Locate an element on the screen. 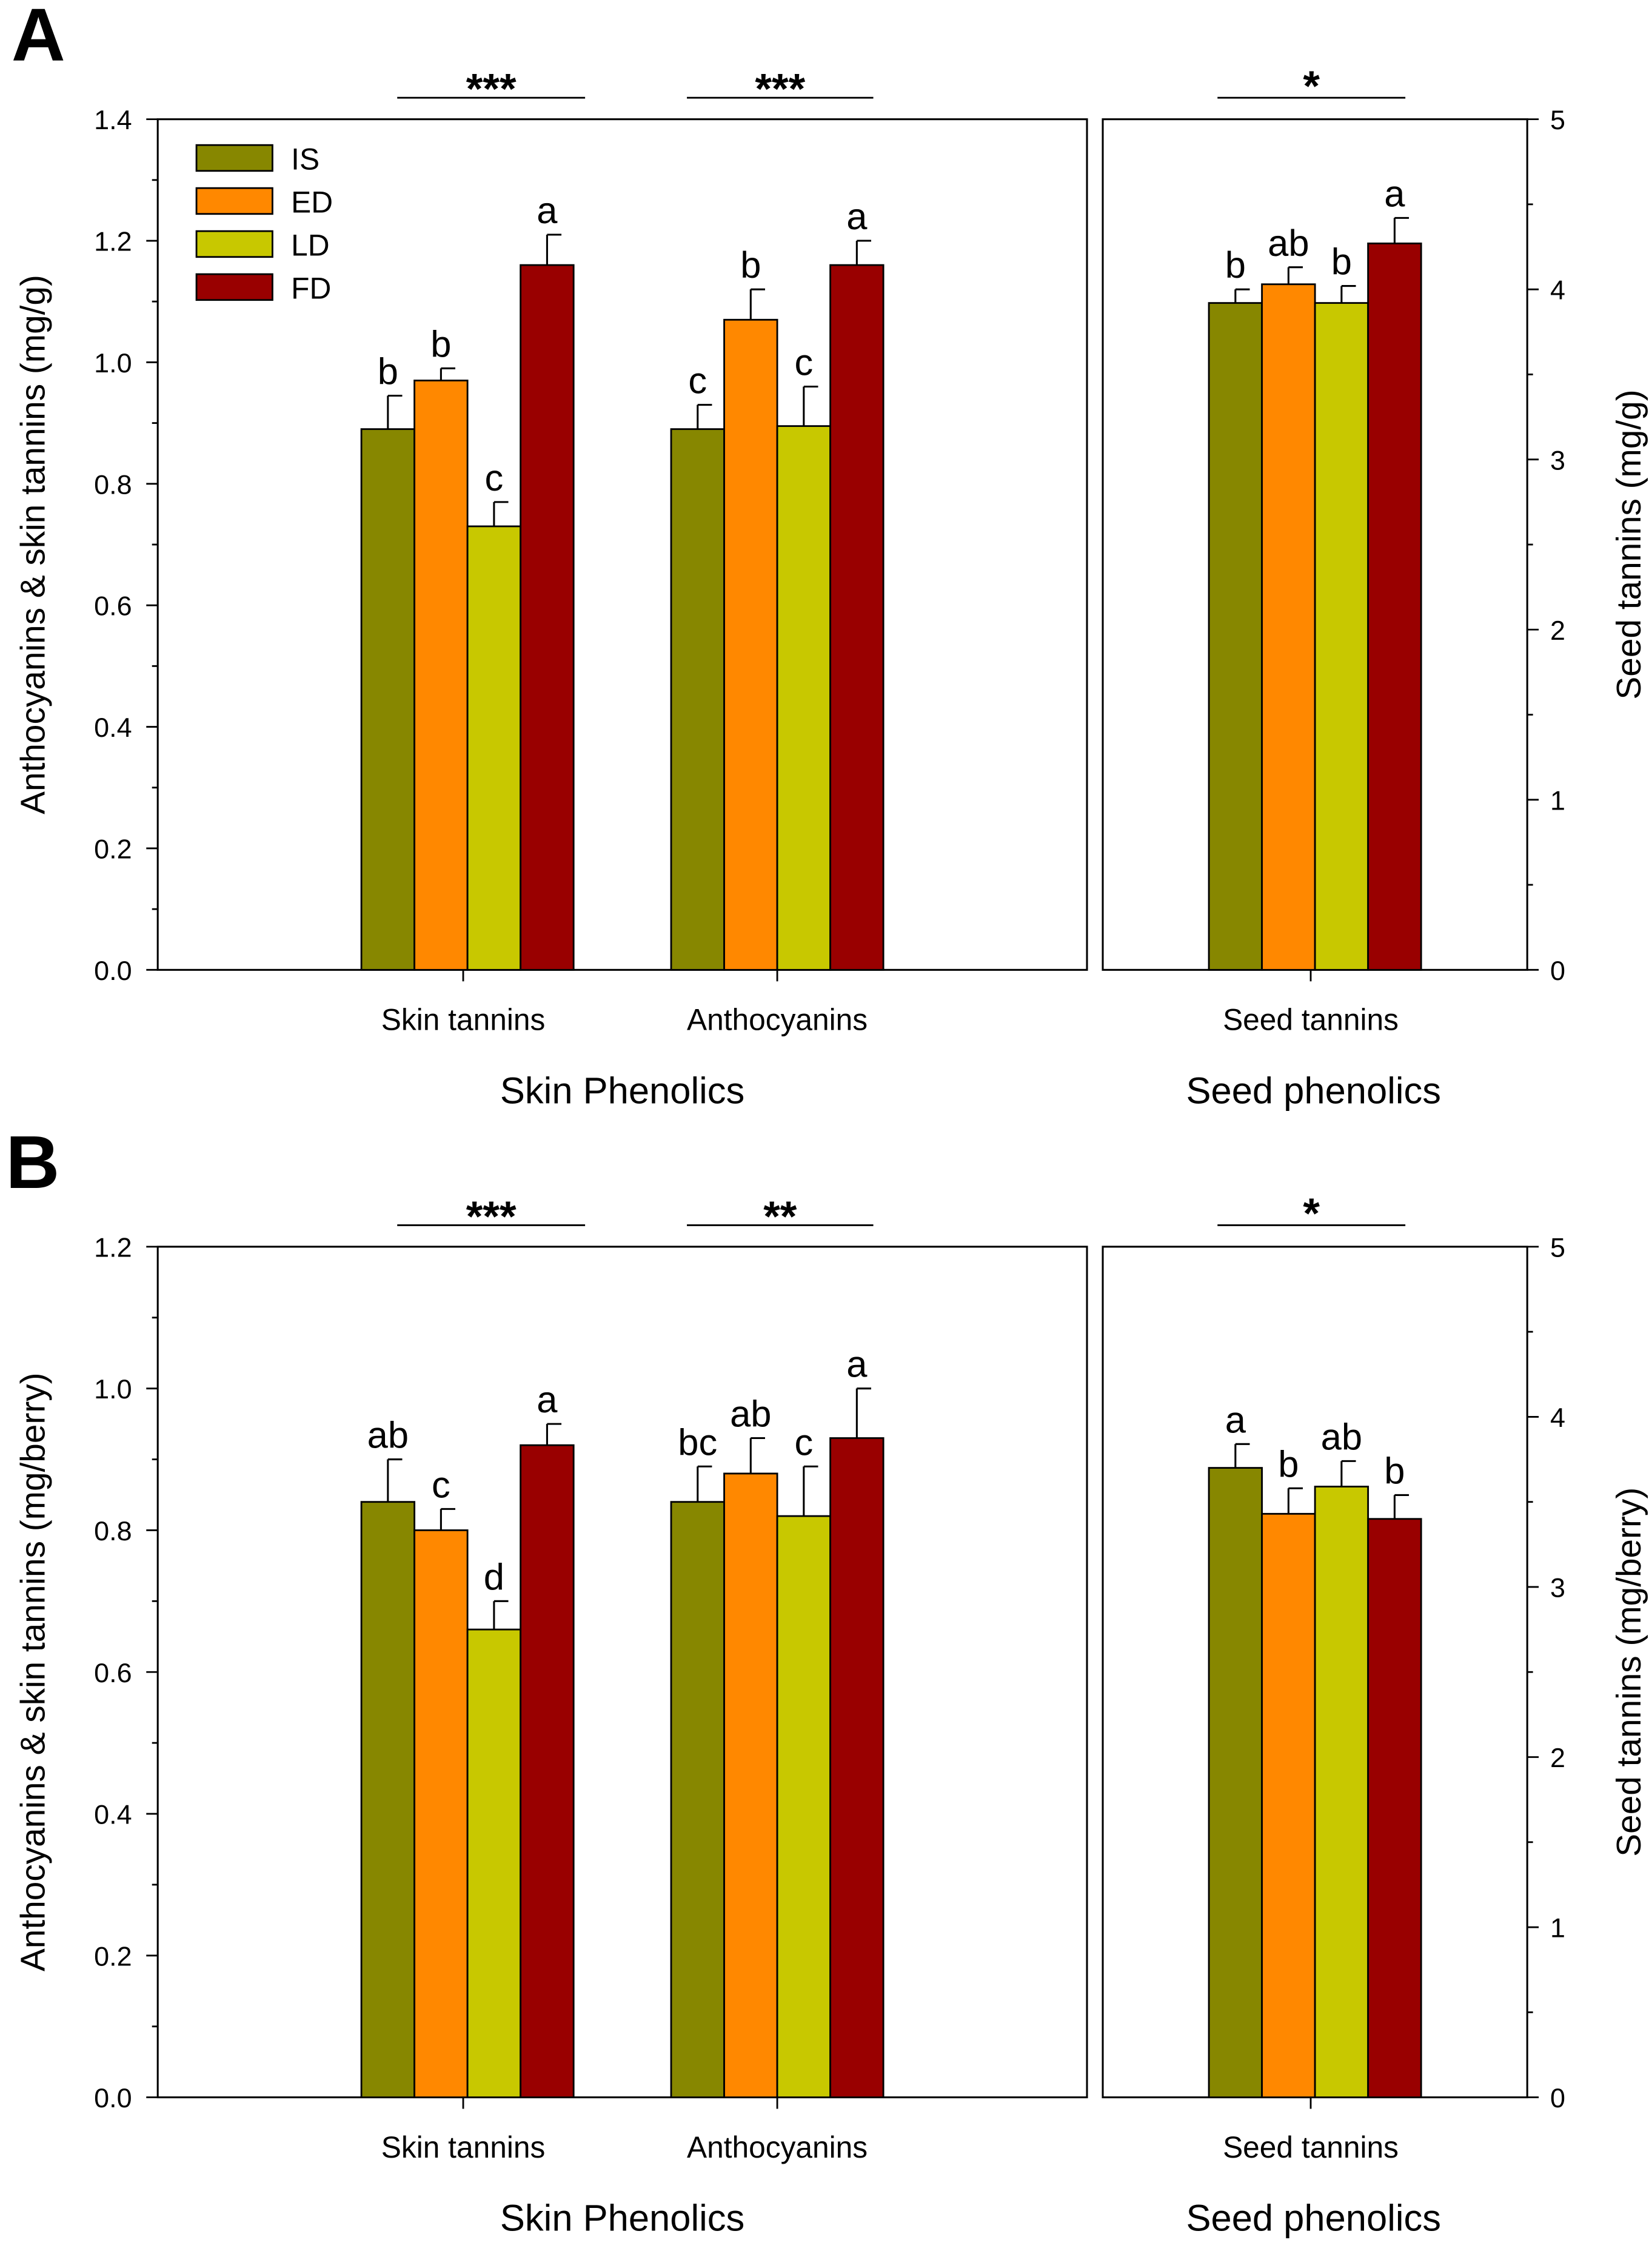 This screenshot has height=2251, width=1652. y-tick-label-left: 0.4 is located at coordinates (113, 728).